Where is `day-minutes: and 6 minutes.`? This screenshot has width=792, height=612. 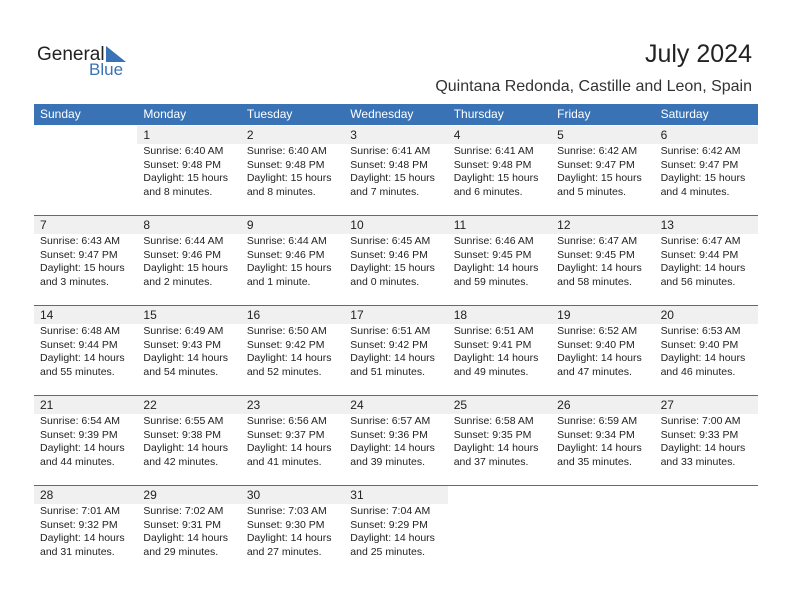 day-minutes: and 6 minutes. is located at coordinates (488, 191).